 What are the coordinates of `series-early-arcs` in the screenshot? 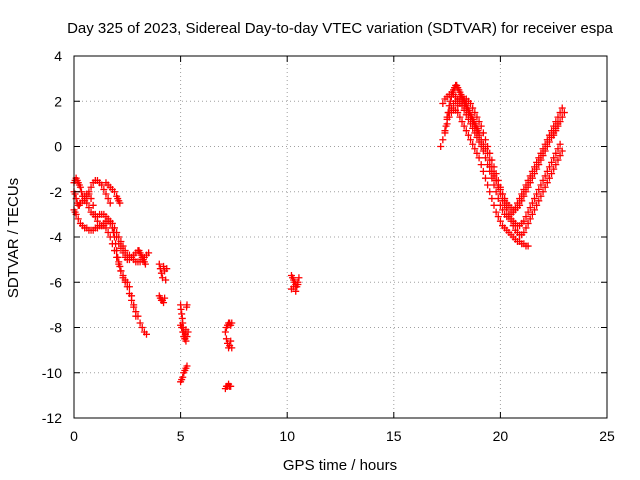 It's located at (111, 256).